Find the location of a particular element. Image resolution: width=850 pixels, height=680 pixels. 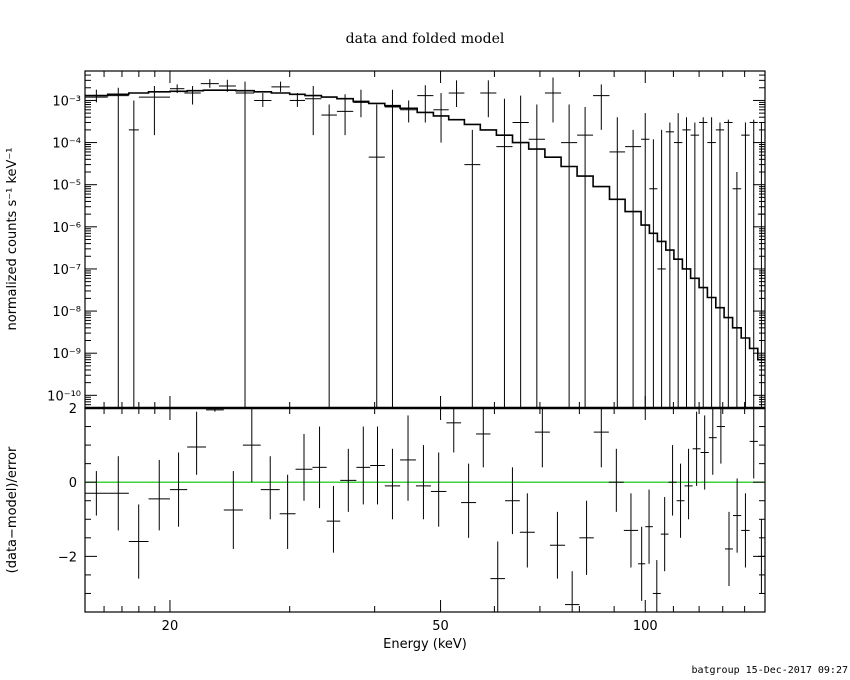

x-axis-label: Energy (keV) is located at coordinates (425, 644).